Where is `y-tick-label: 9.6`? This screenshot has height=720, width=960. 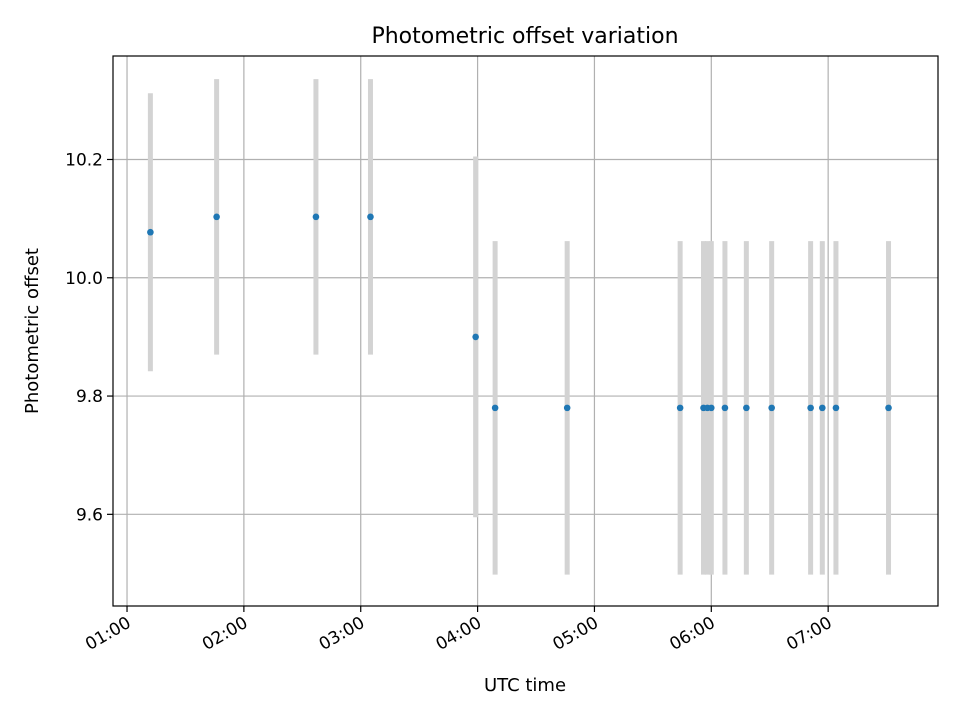 y-tick-label: 9.6 is located at coordinates (89, 515).